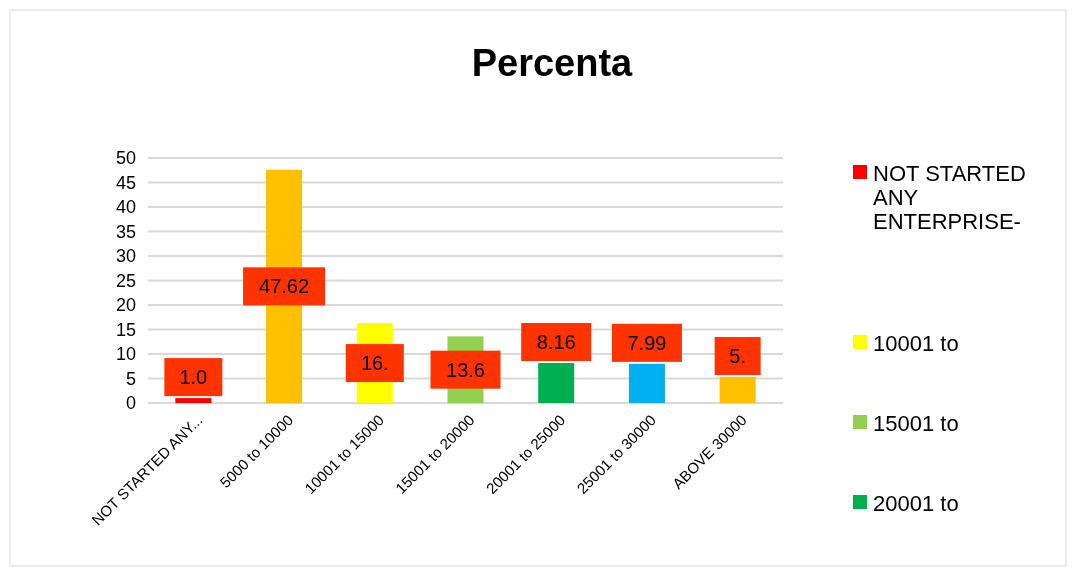 This screenshot has width=1078, height=576. Describe the element at coordinates (647, 342) in the screenshot. I see `data-label: 7.99` at that location.